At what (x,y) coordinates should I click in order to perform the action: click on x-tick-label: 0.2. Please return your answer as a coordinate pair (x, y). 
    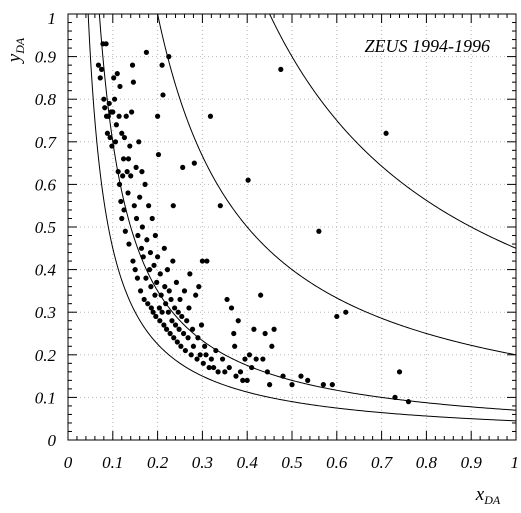
    Looking at the image, I should click on (158, 462).